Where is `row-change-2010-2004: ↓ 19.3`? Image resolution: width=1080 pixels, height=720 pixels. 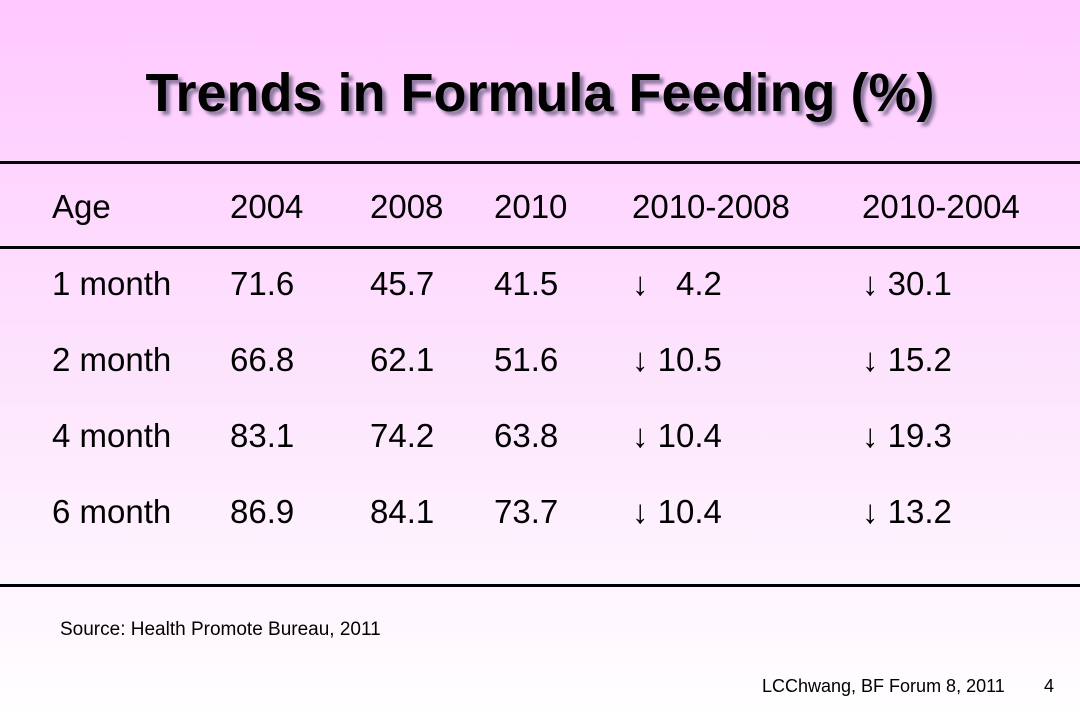 row-change-2010-2004: ↓ 19.3 is located at coordinates (907, 435).